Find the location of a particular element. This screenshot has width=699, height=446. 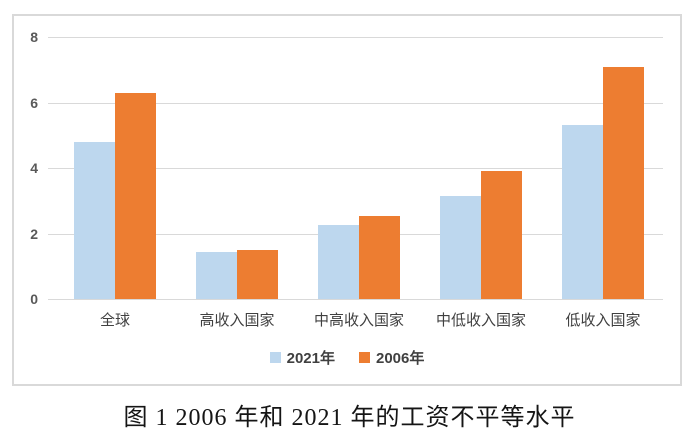

legend-label: 2021年 is located at coordinates (310, 358).